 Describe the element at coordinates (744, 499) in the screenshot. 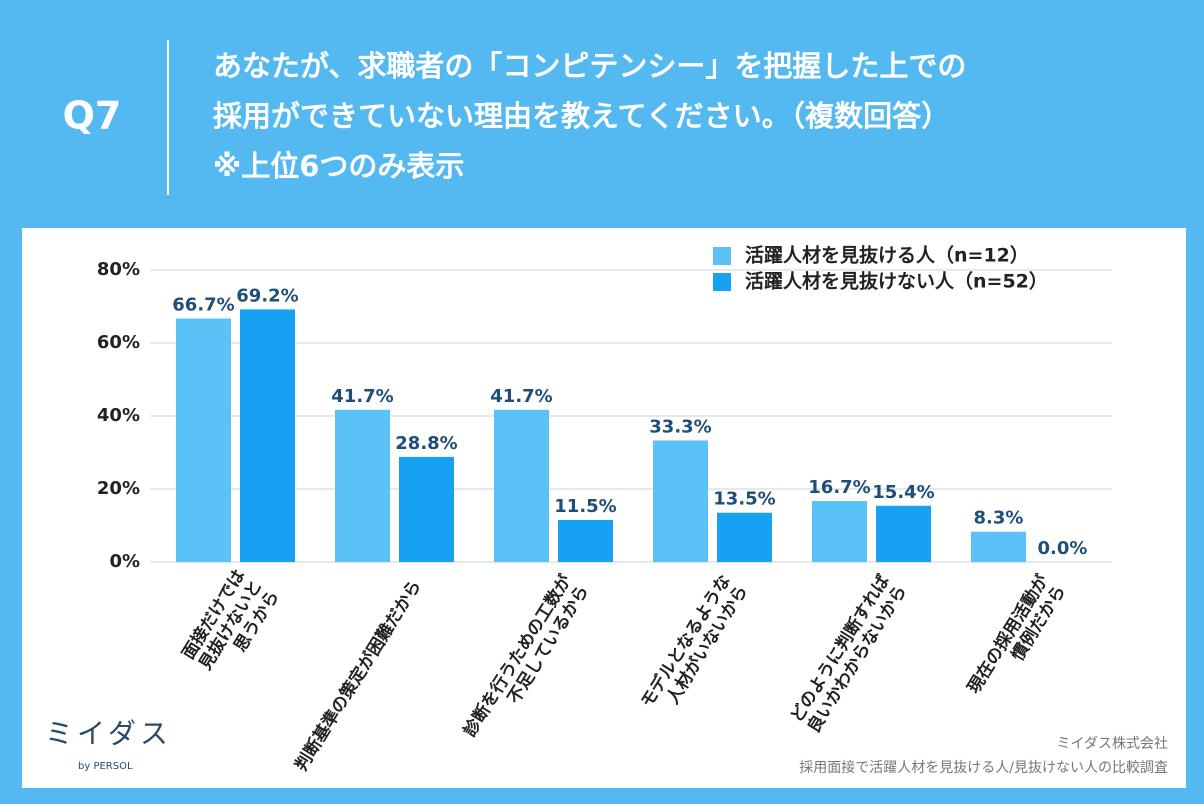

I see `value-label: 13.5%` at that location.